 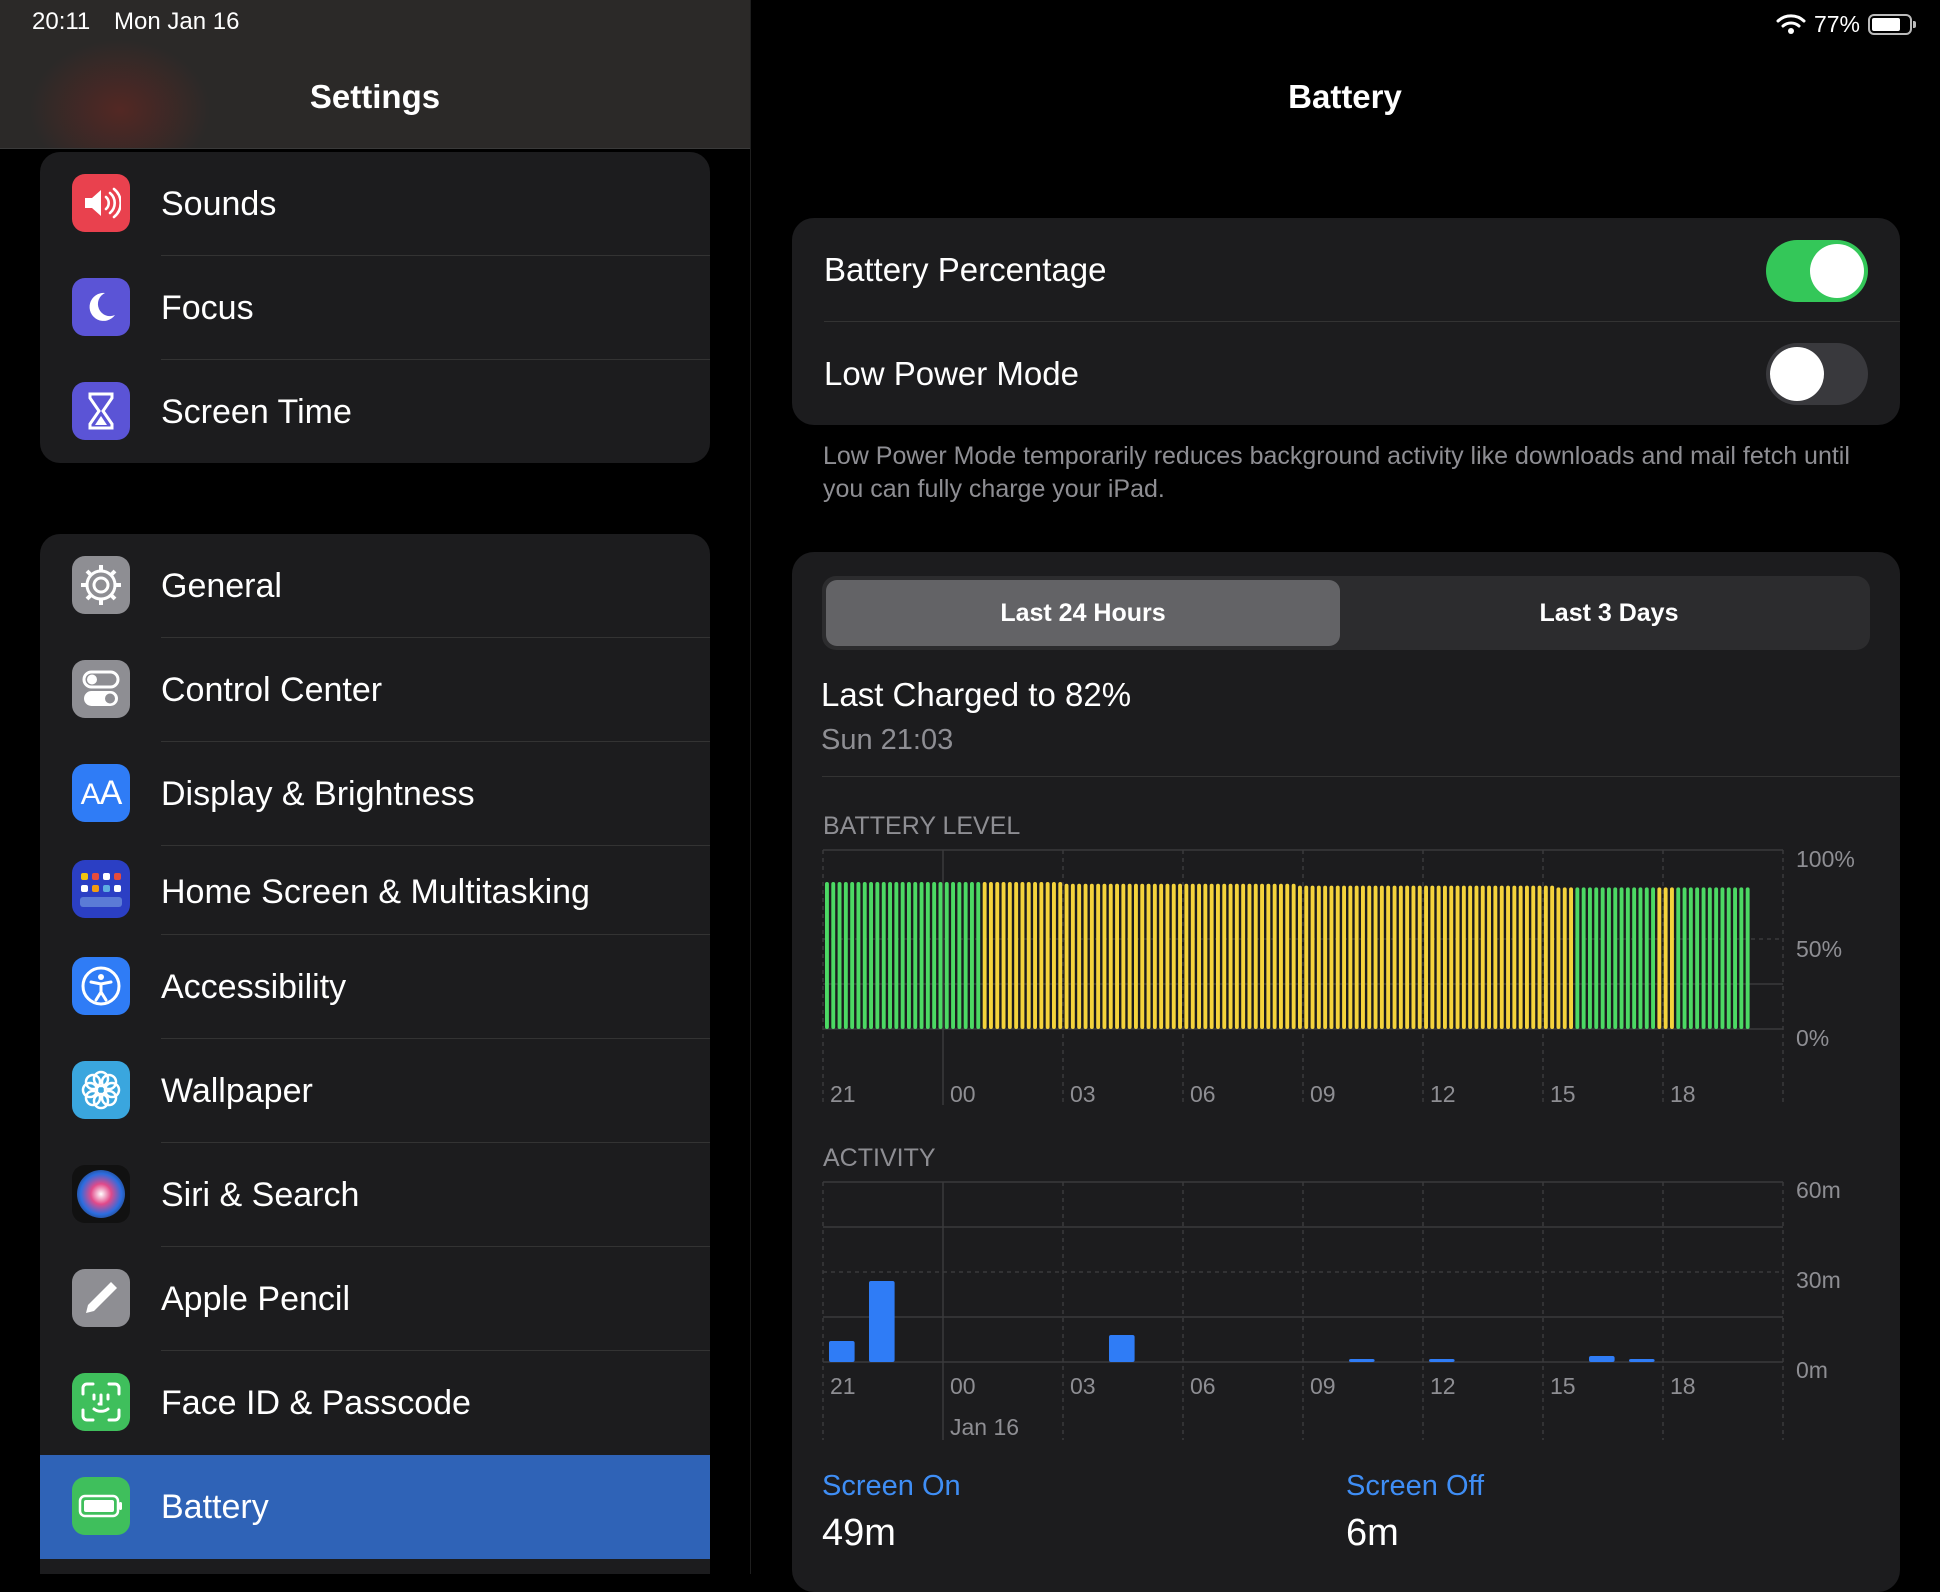 What do you see at coordinates (375, 794) in the screenshot?
I see `sidebar-item-display-brightness: AA Display & Brightness` at bounding box center [375, 794].